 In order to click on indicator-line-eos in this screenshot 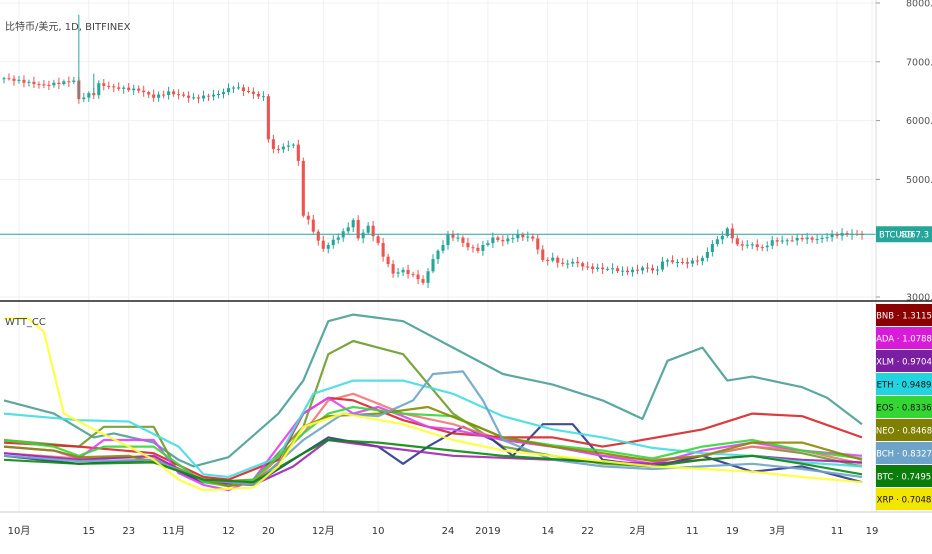, I will do `click(433, 446)`.